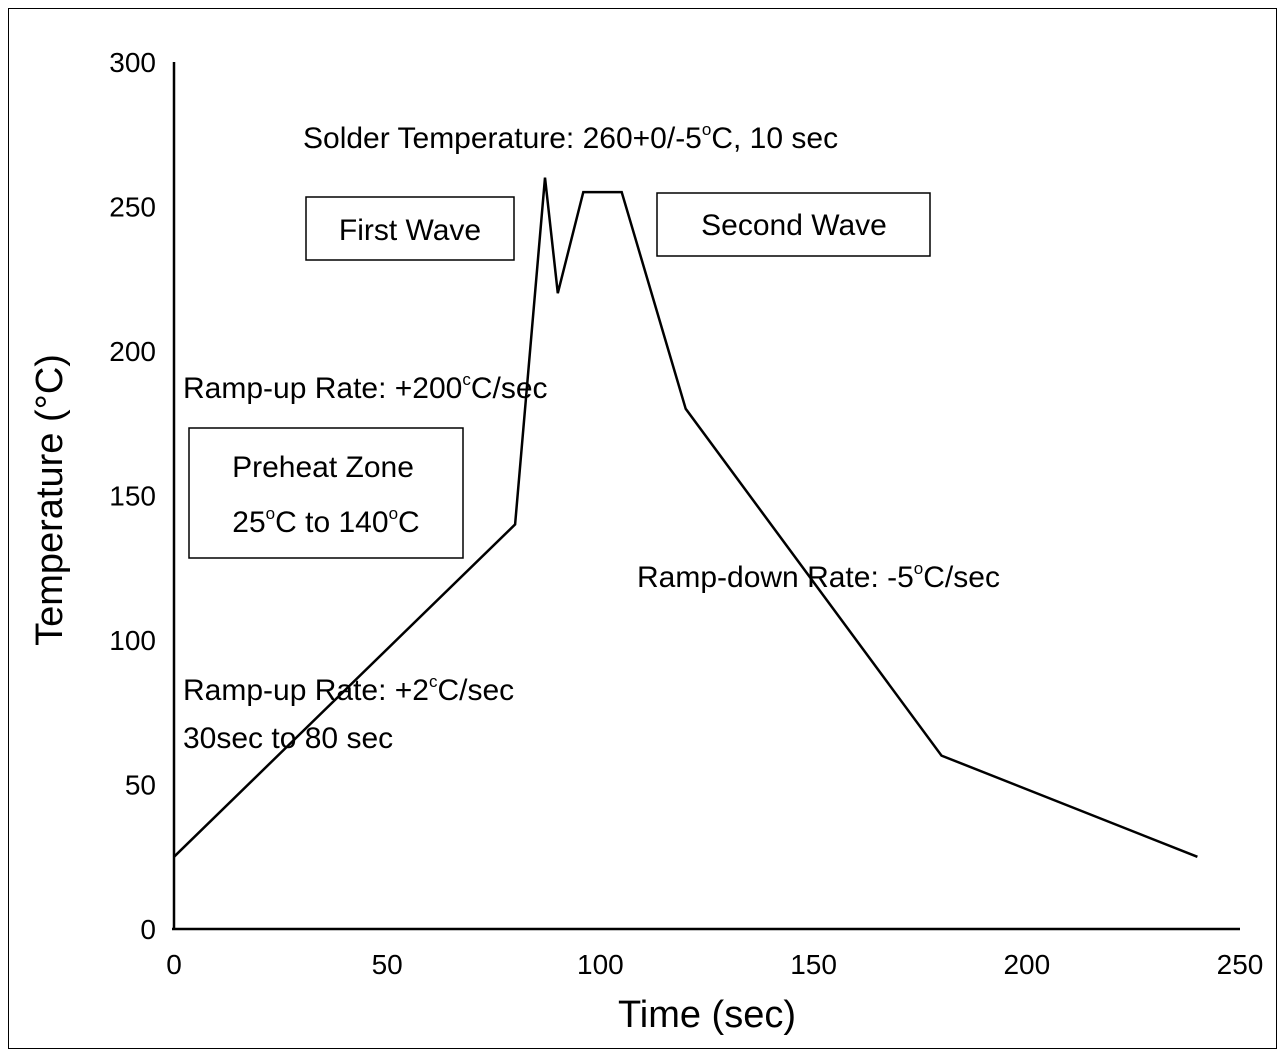 The height and width of the screenshot is (1057, 1285). I want to click on y-tick-label: 150, so click(132, 496).